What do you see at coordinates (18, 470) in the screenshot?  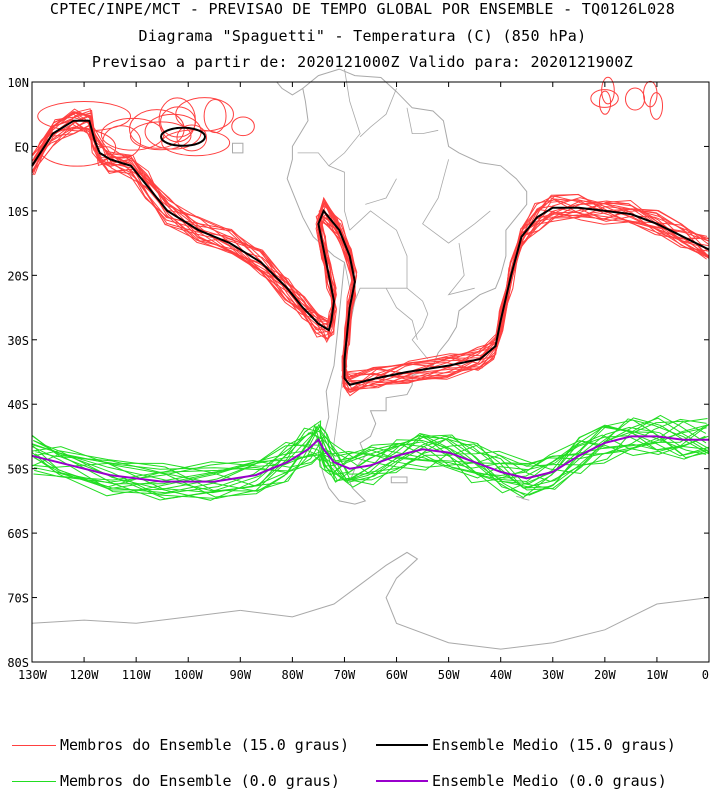 I see `lat-label: 50S` at bounding box center [18, 470].